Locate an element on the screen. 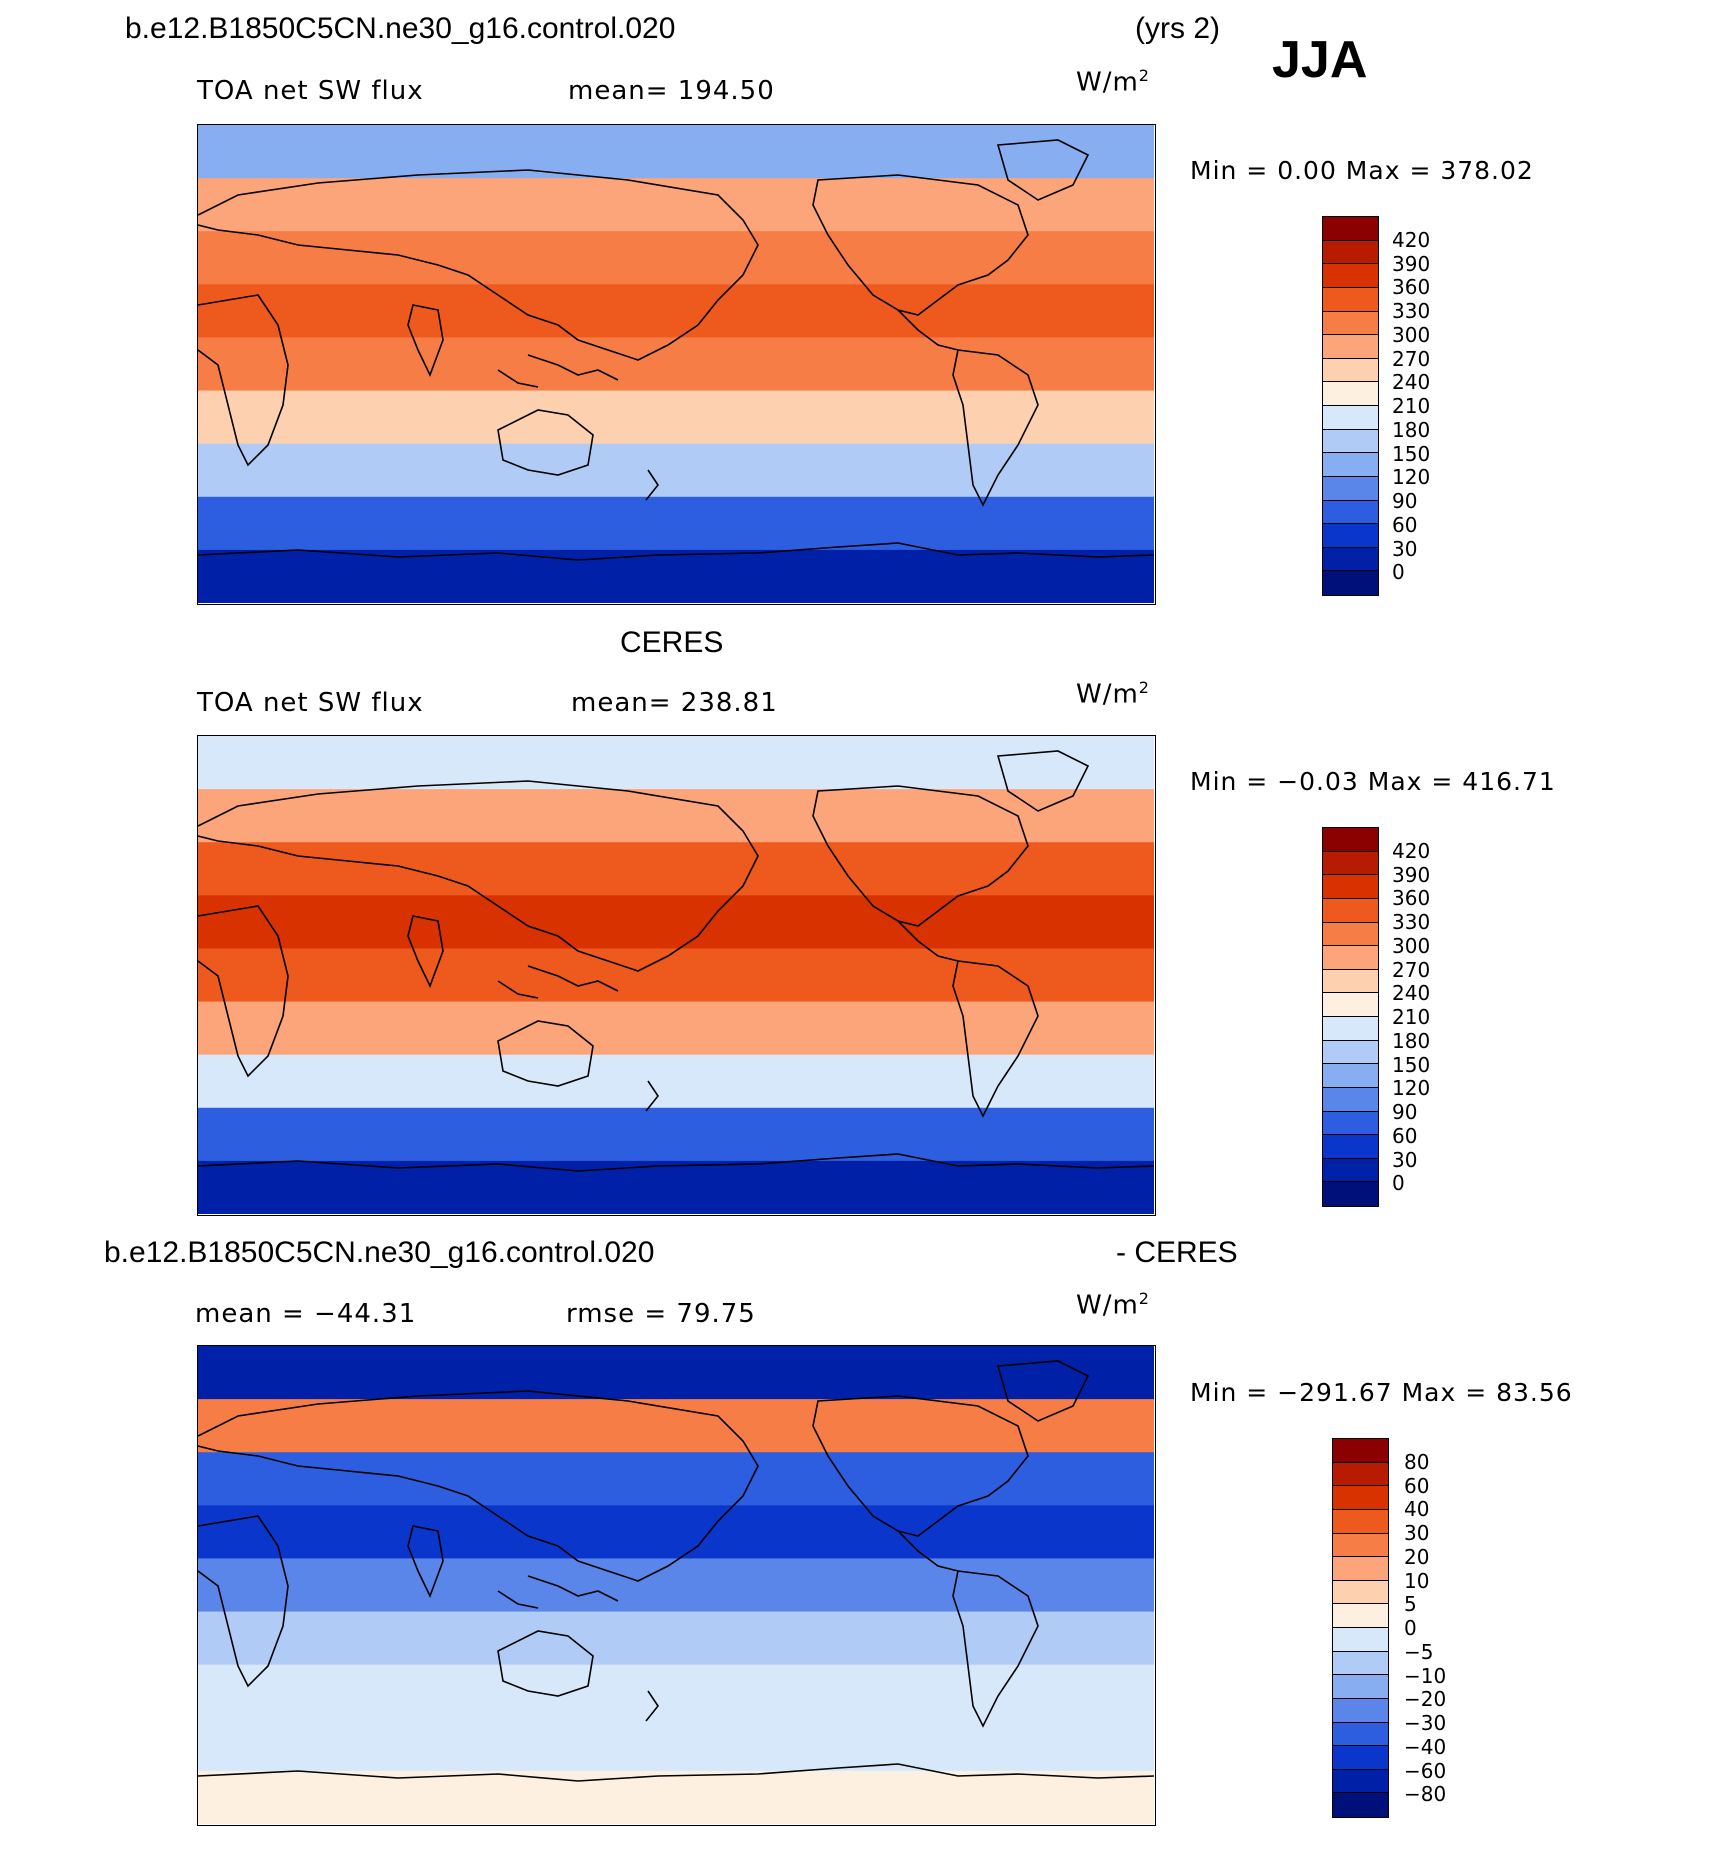 Image resolution: width=1710 pixels, height=1853 pixels. panel3-title-left: b.e12.B1850C5CN.ne30_g16.control.020 is located at coordinates (379, 1252).